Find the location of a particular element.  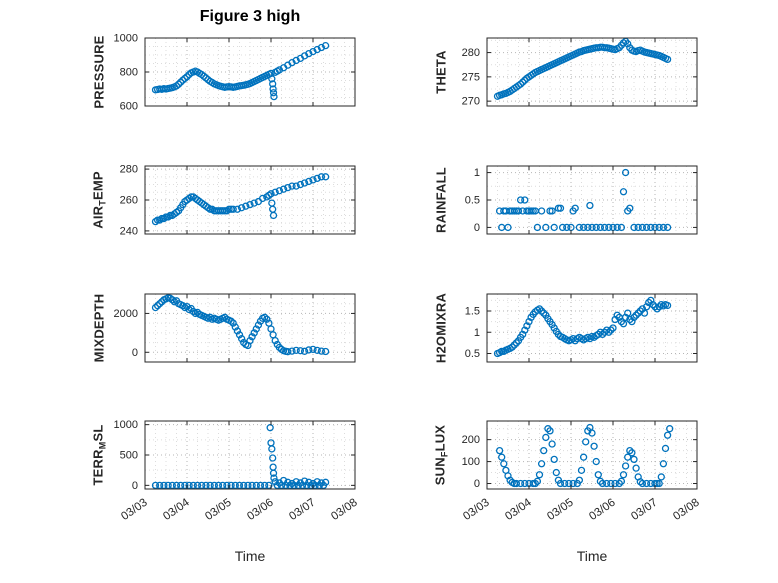

subplot-h2omixra: H2OMIXRA 0.5 1 1.5 is located at coordinates (566, 328).